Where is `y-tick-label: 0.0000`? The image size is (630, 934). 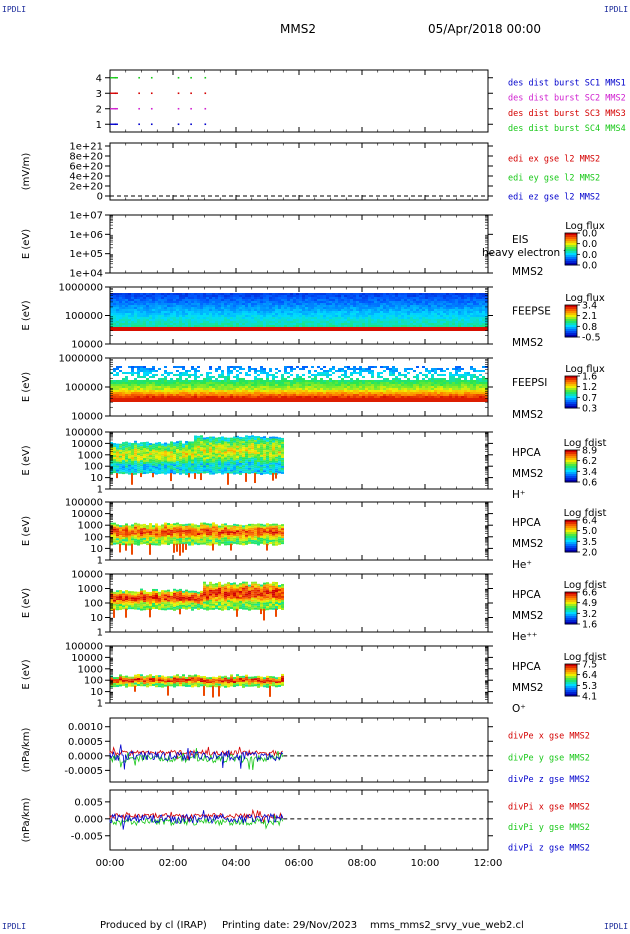
y-tick-label: 0.0000 is located at coordinates (85, 756).